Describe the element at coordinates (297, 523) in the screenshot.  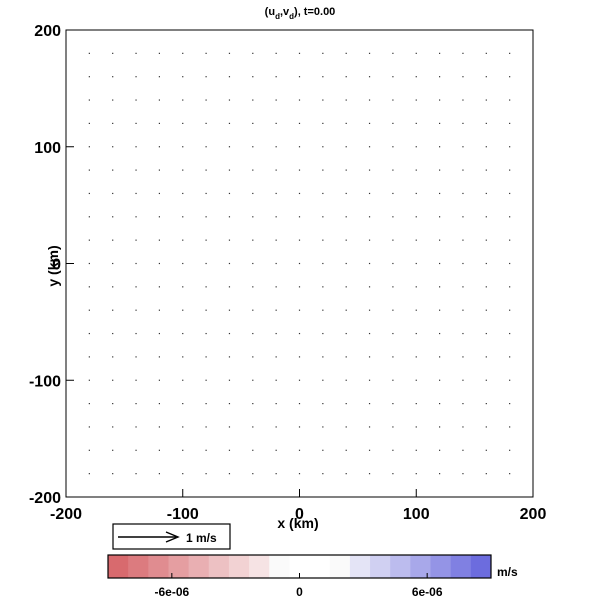
I see `x-axis-label: x (km)` at that location.